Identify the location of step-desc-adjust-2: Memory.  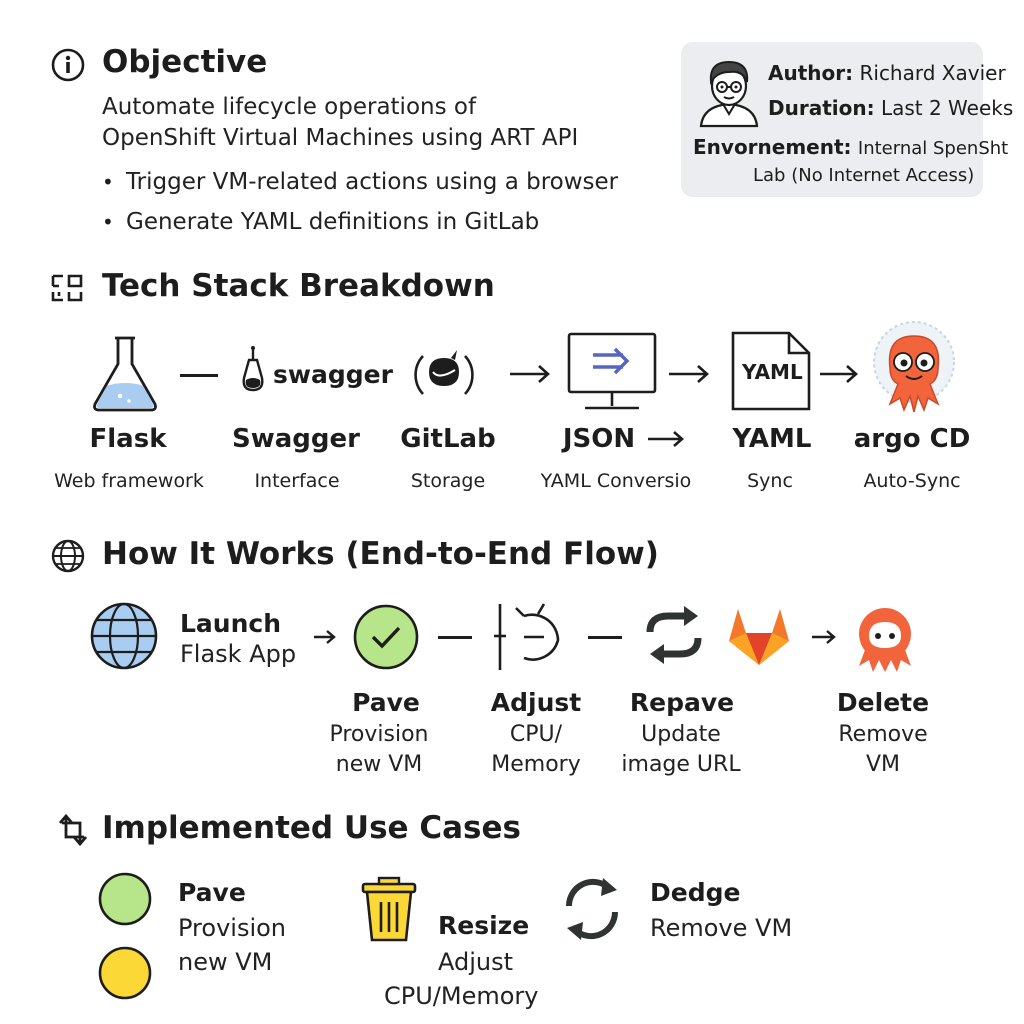
(536, 764).